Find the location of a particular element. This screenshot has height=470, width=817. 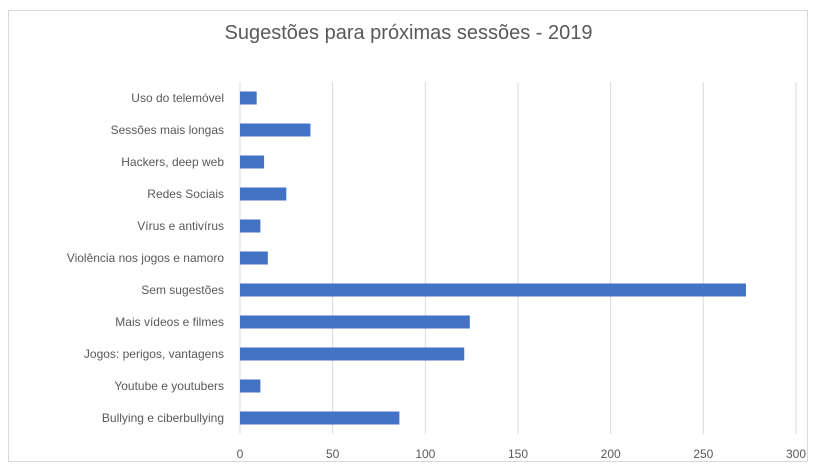

x-tick-label: 0 is located at coordinates (240, 454).